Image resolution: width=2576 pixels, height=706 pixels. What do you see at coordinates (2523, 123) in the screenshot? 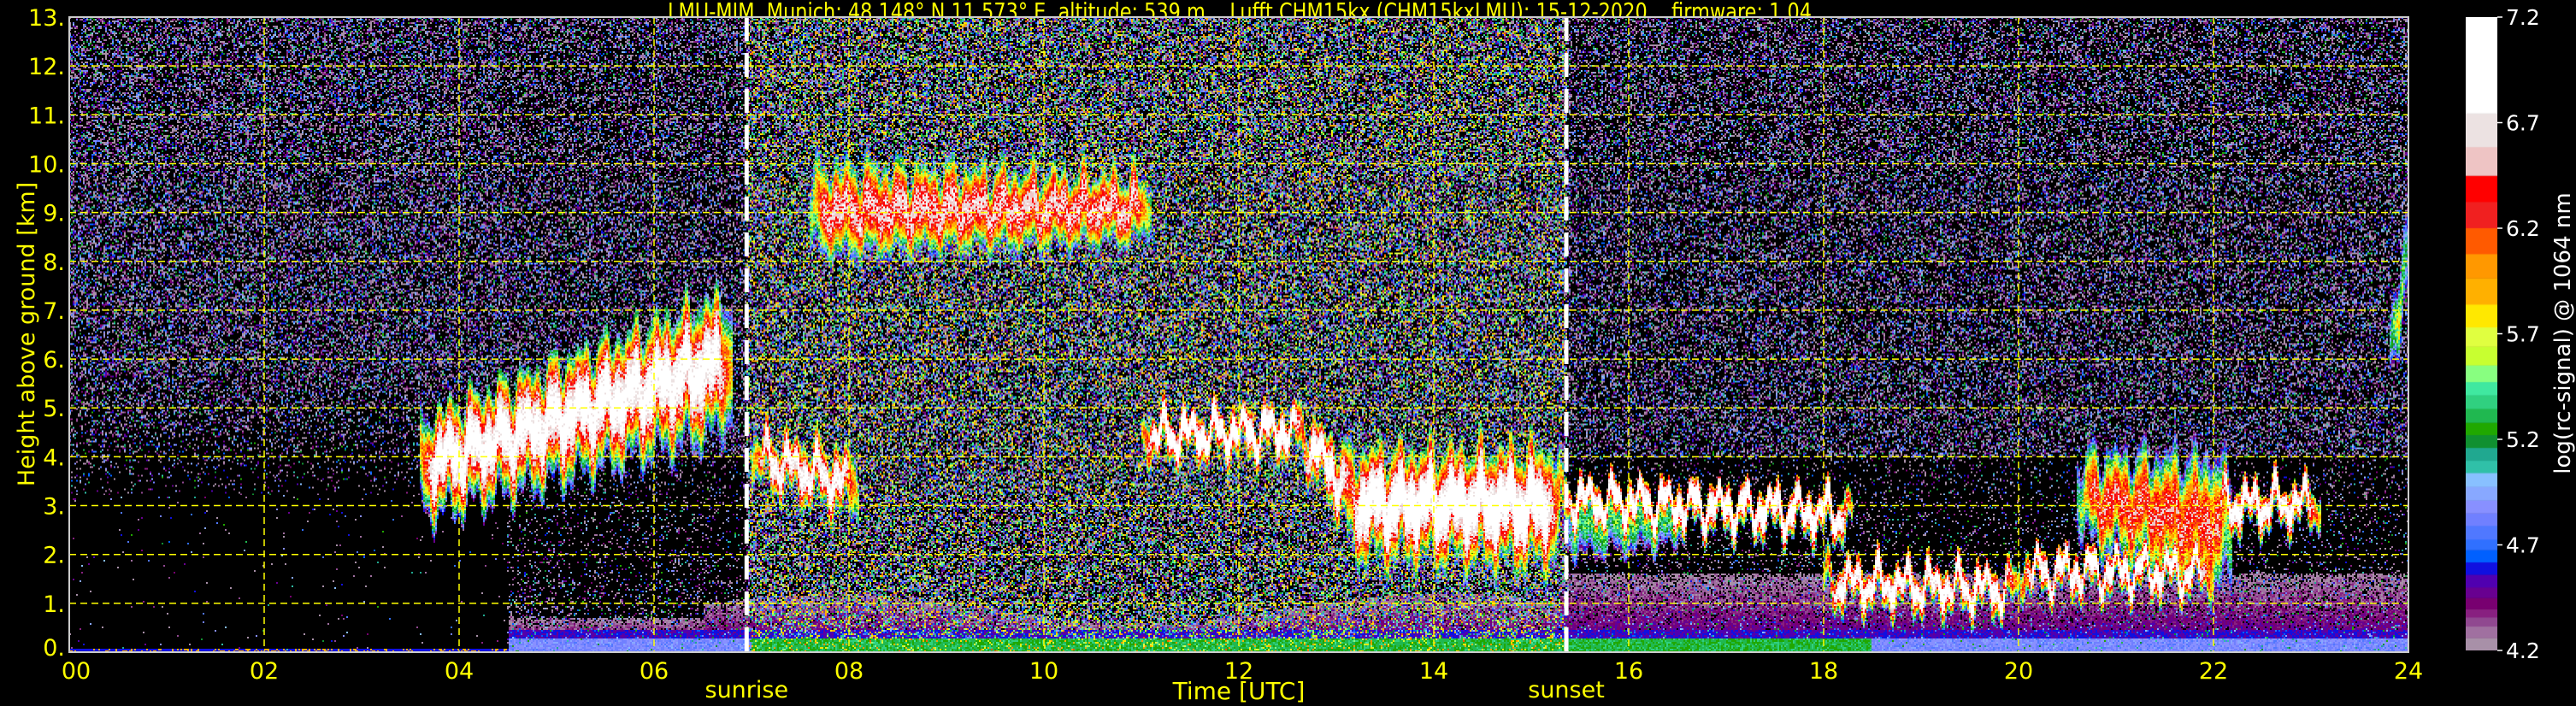
I see `colorbar-tick-label: 6.7` at bounding box center [2523, 123].